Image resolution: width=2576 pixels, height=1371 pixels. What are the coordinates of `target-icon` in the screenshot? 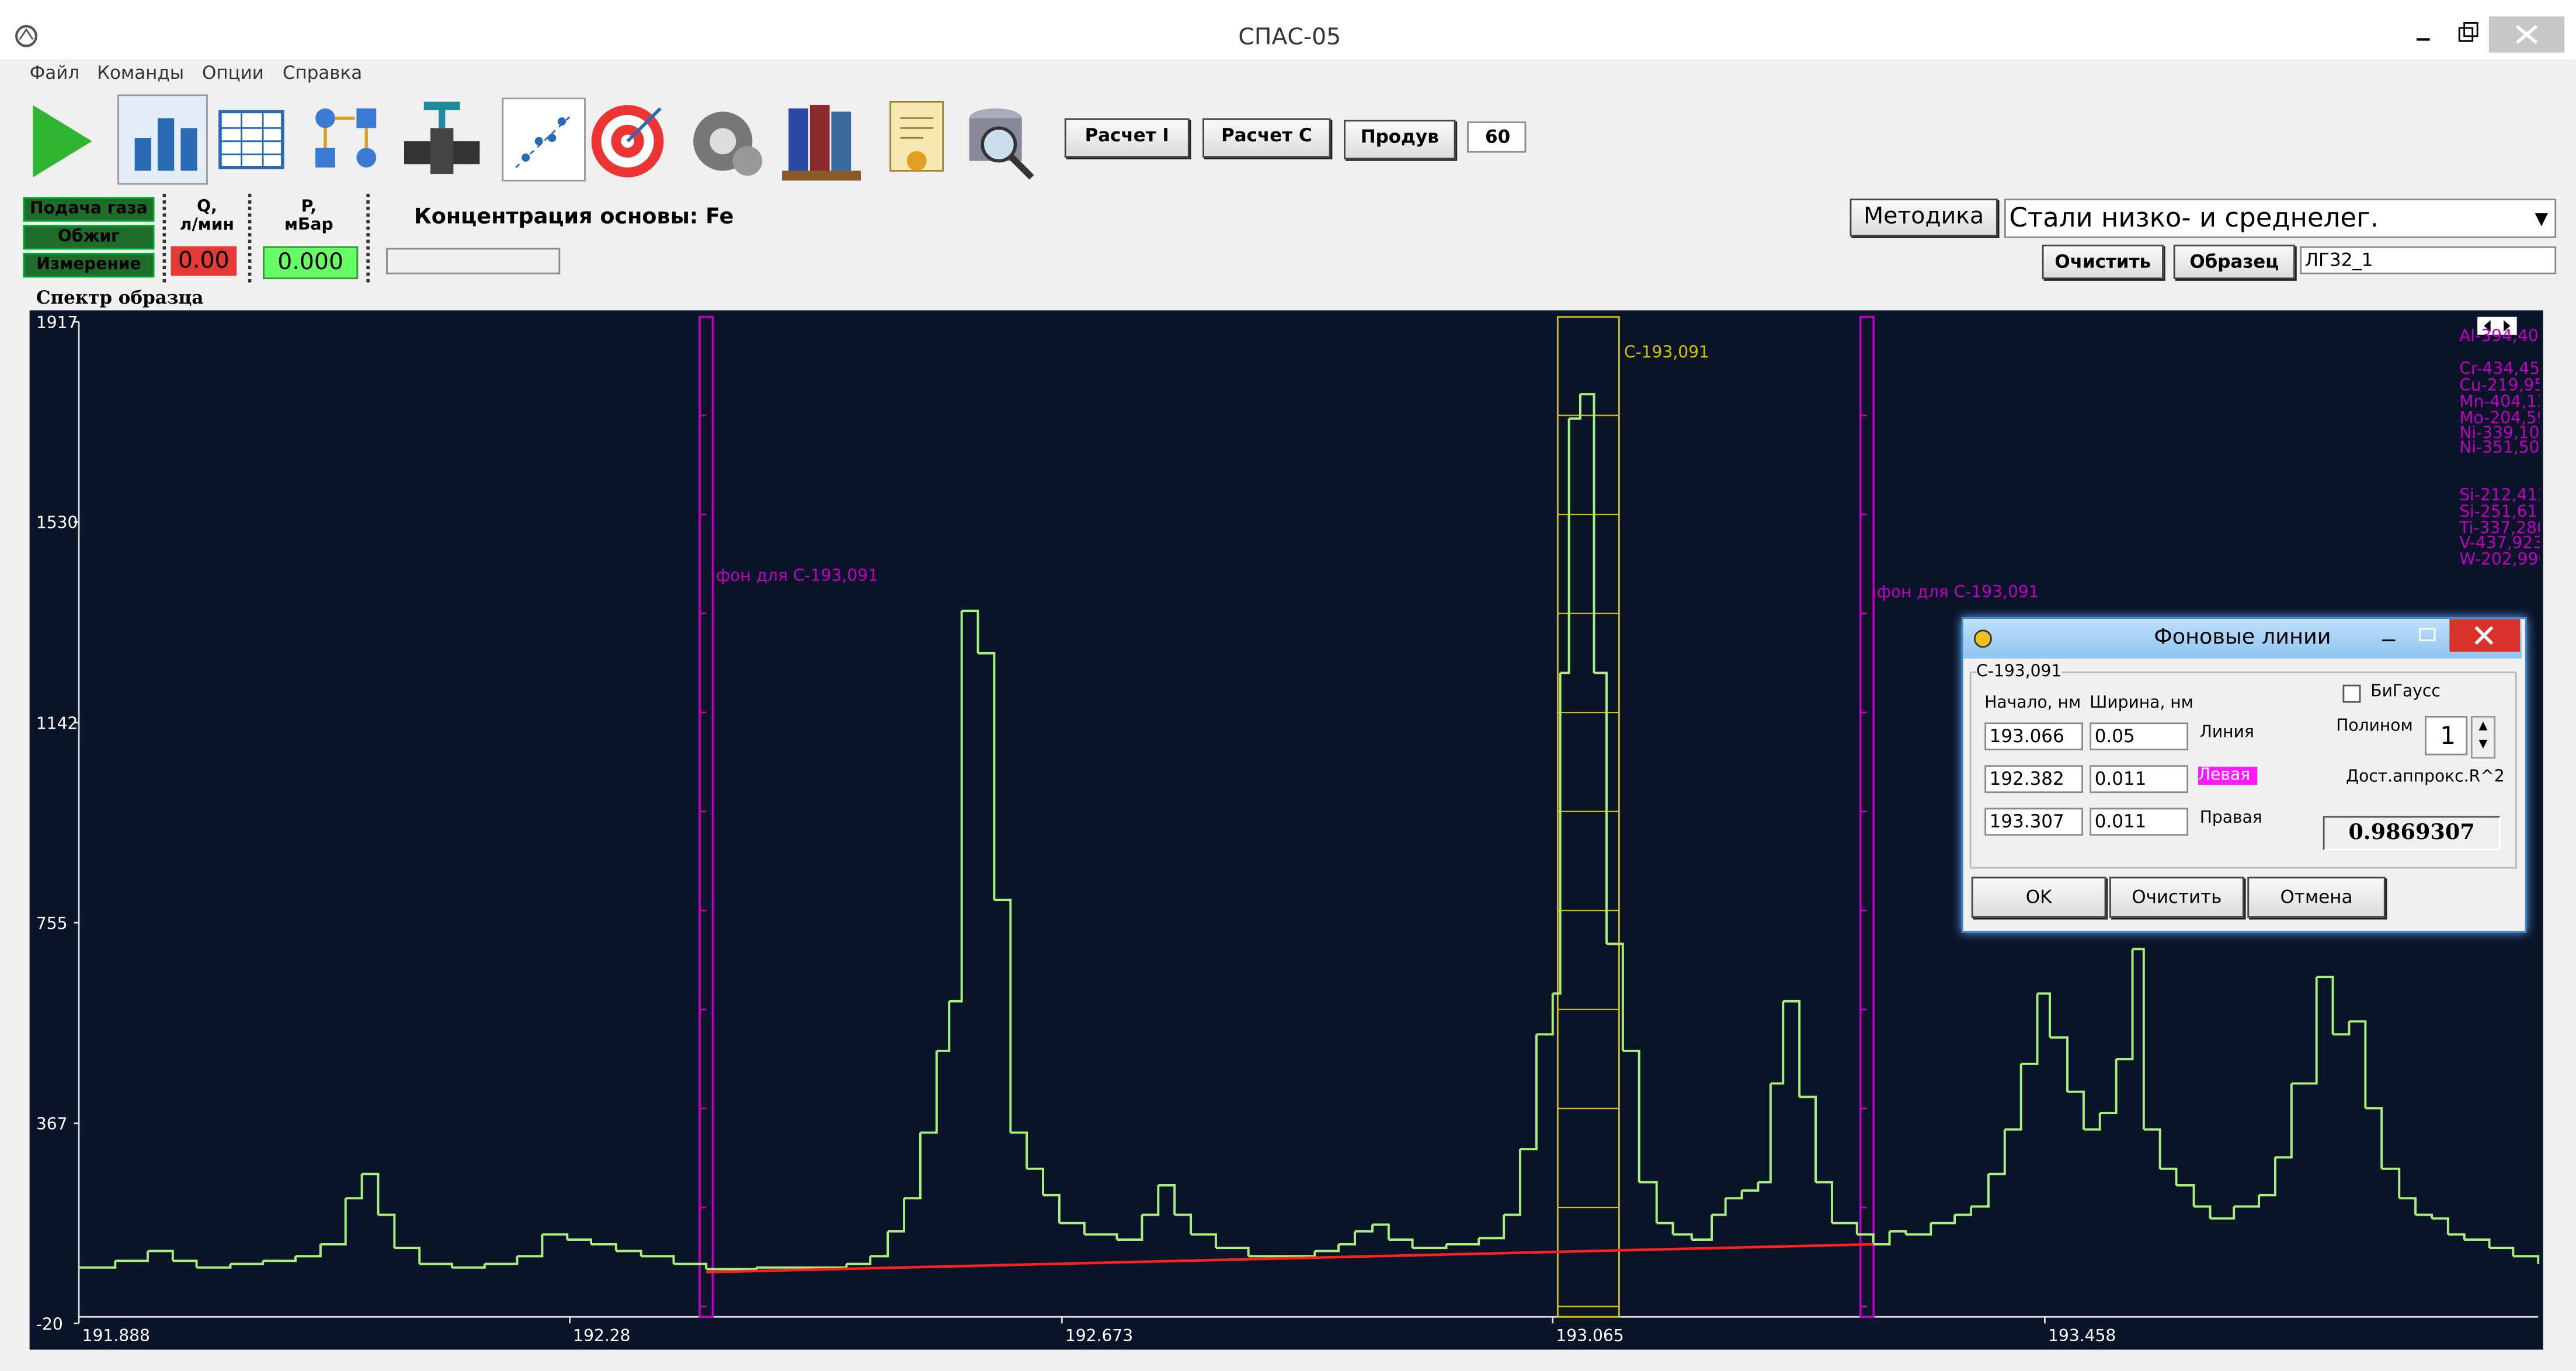 It's located at (627, 142).